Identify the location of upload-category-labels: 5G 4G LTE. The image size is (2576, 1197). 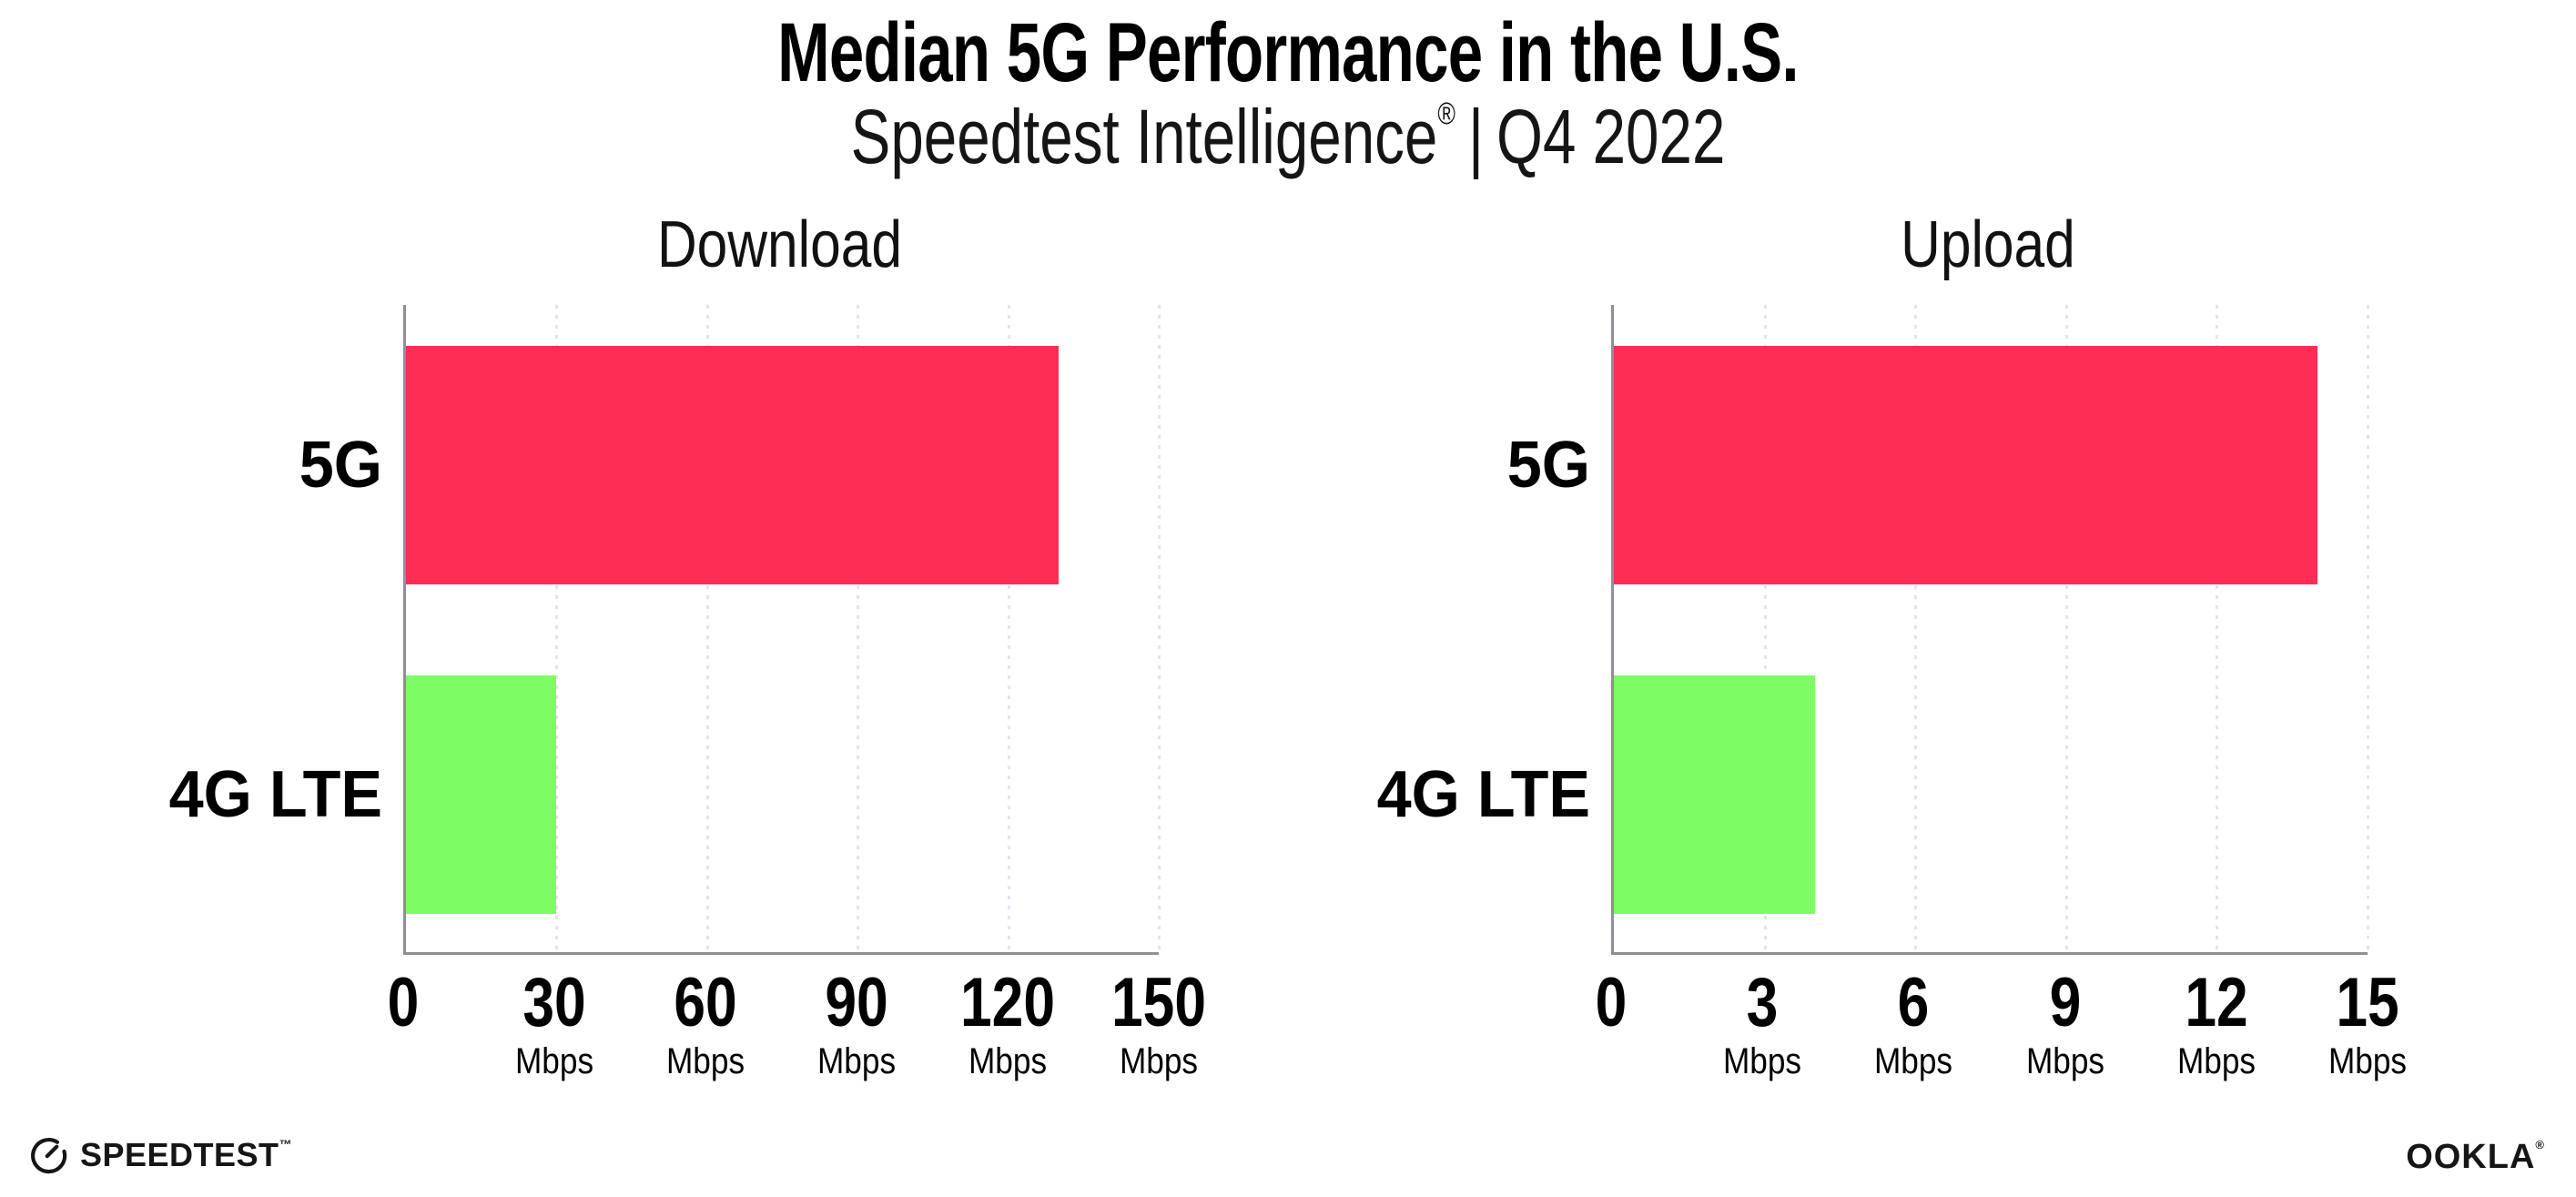
(1431, 630).